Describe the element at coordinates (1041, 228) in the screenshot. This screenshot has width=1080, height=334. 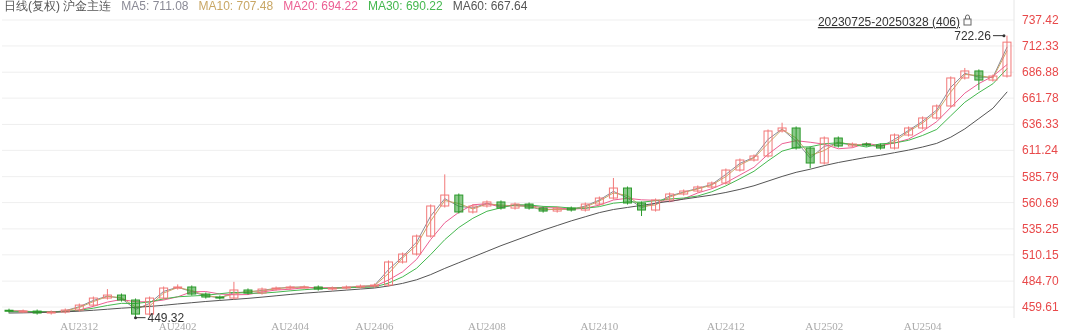
I see `y-tick-label: 535.25` at that location.